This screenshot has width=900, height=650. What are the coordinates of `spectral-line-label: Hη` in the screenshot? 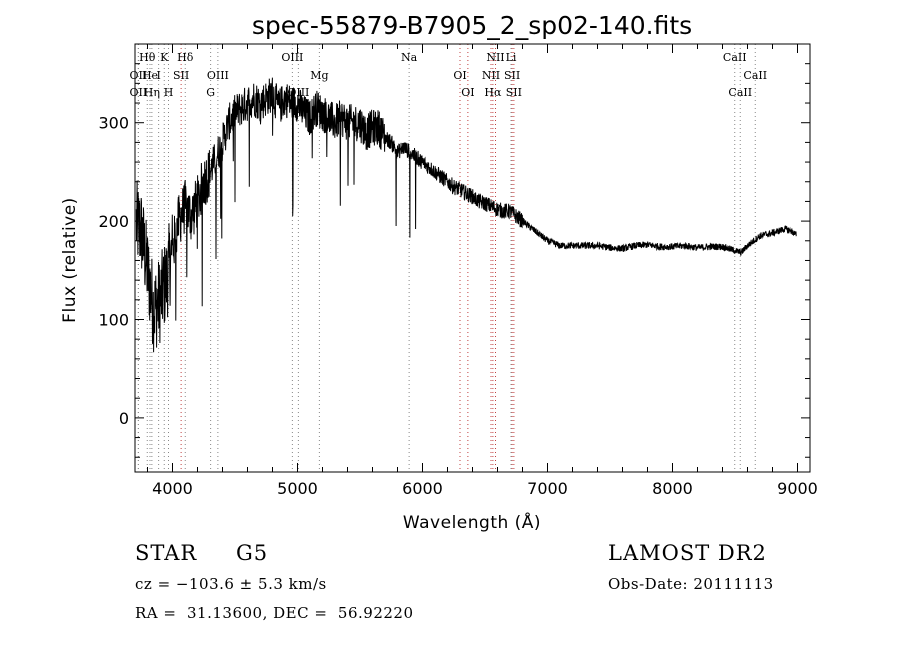 It's located at (152, 92).